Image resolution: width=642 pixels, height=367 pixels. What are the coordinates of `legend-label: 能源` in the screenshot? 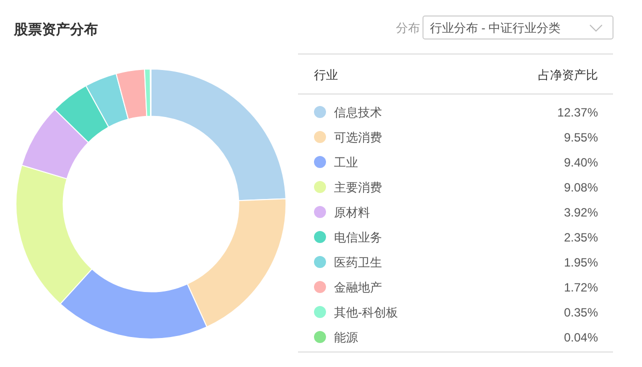 It's located at (346, 337).